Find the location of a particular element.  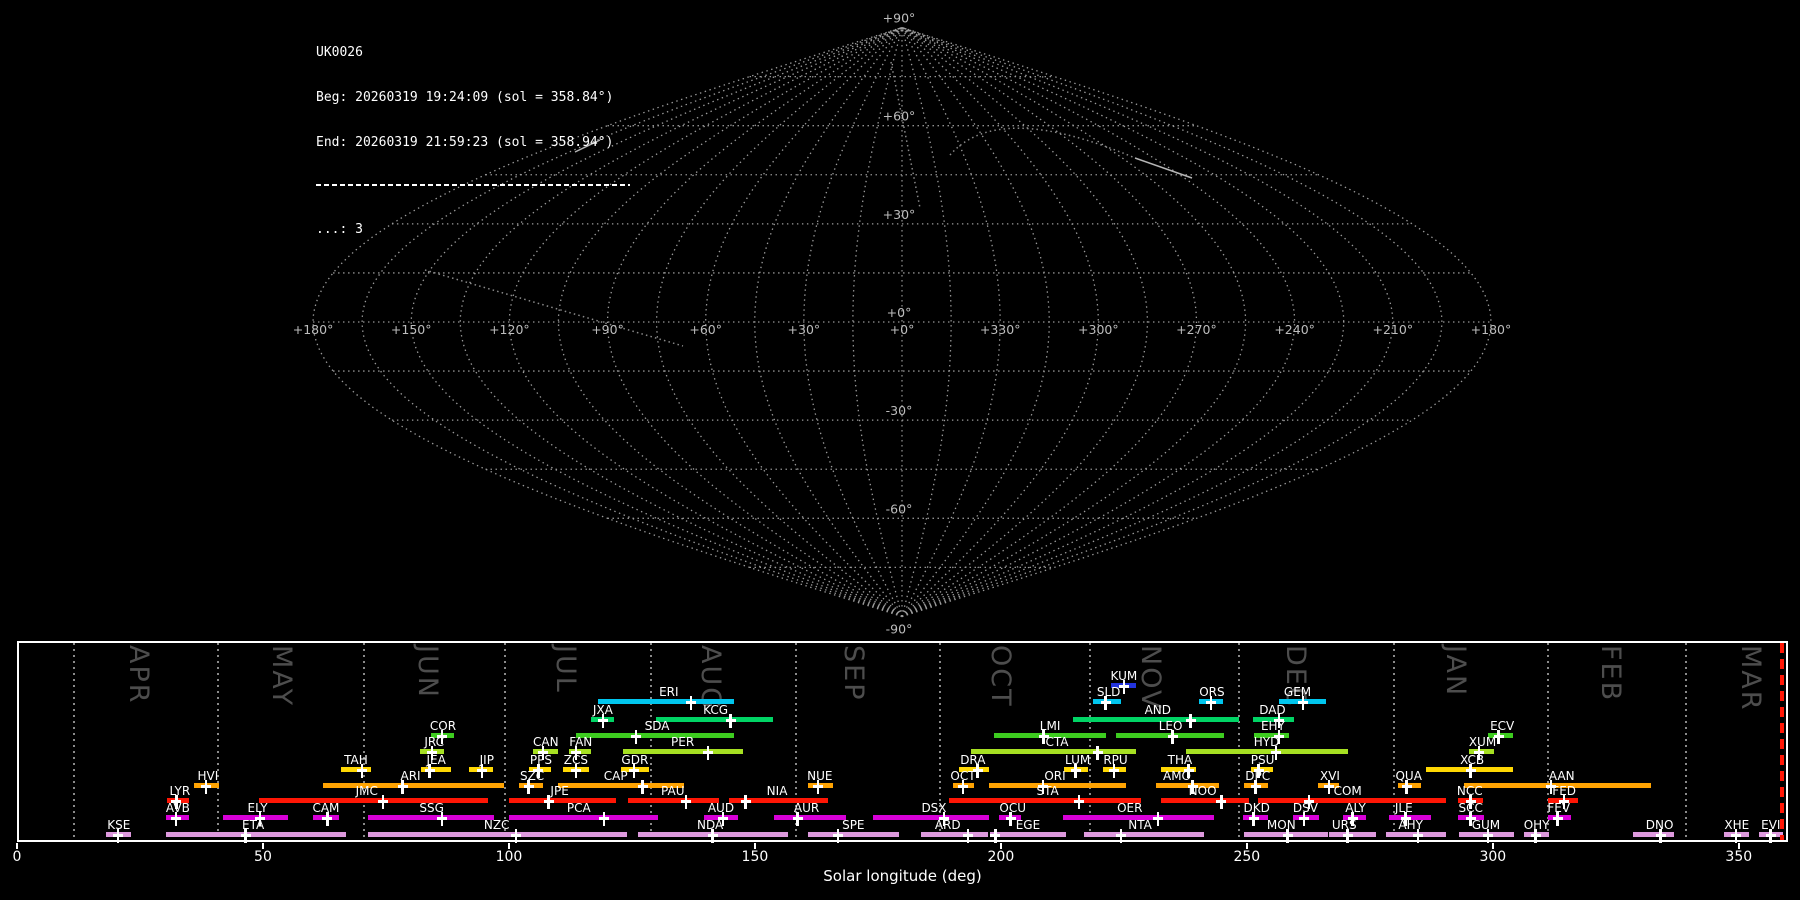

shower-label-AUD: AUD is located at coordinates (721, 808).